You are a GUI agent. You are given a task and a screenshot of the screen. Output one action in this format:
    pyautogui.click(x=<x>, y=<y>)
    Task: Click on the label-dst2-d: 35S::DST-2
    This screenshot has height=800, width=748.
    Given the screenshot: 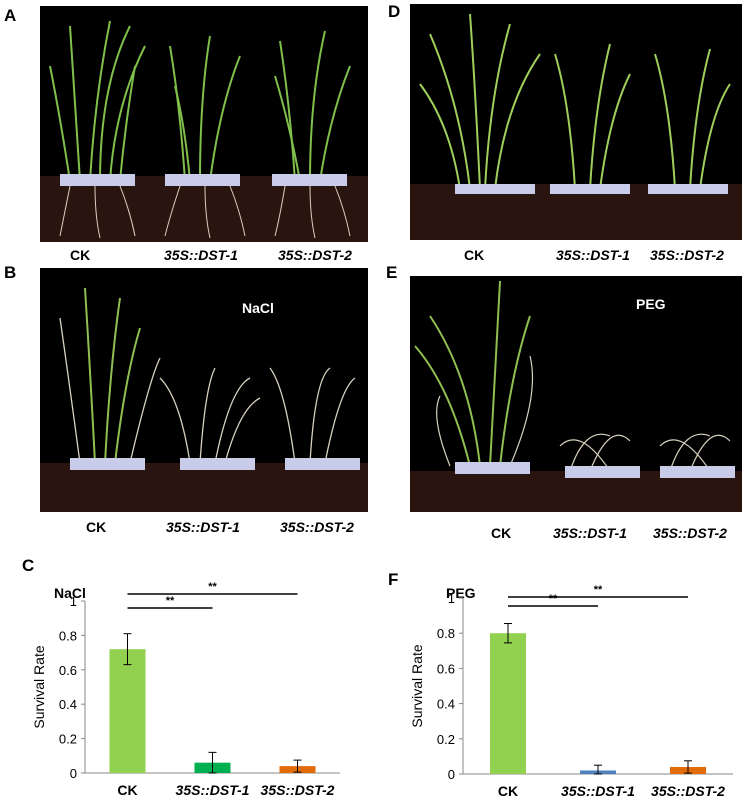 What is the action you would take?
    pyautogui.click(x=687, y=255)
    